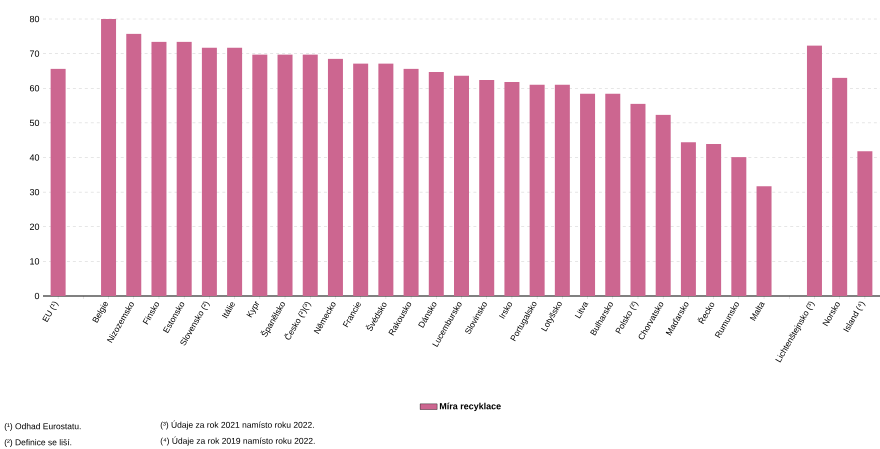  I want to click on y-tick-label: 60, so click(35, 88).